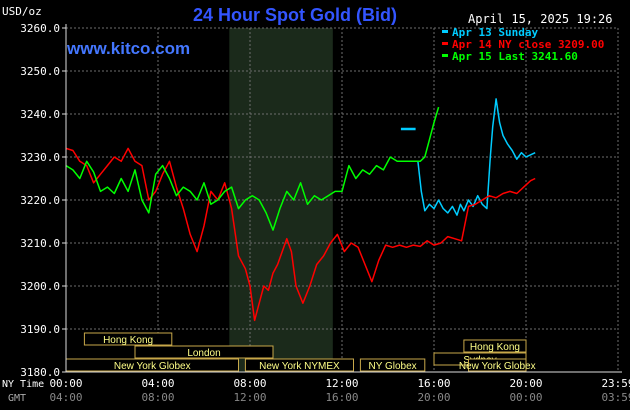  I want to click on gmt-tick-label: 12:00, so click(249, 397).